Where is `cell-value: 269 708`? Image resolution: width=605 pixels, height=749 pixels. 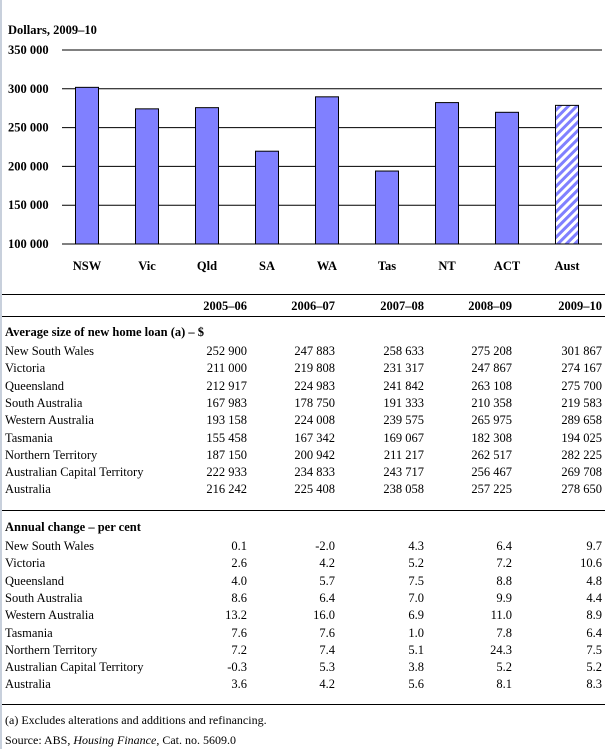
cell-value: 269 708 is located at coordinates (581, 472).